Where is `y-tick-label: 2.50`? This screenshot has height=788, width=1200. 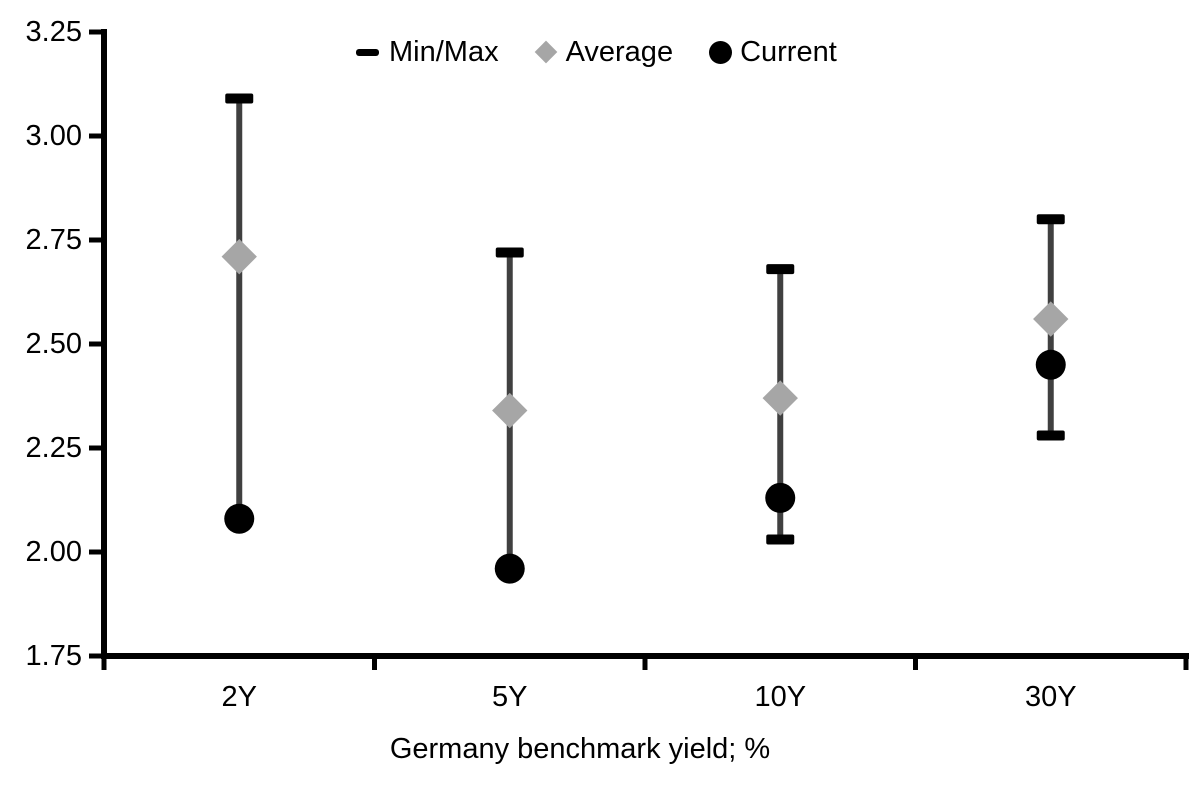
y-tick-label: 2.50 is located at coordinates (54, 344).